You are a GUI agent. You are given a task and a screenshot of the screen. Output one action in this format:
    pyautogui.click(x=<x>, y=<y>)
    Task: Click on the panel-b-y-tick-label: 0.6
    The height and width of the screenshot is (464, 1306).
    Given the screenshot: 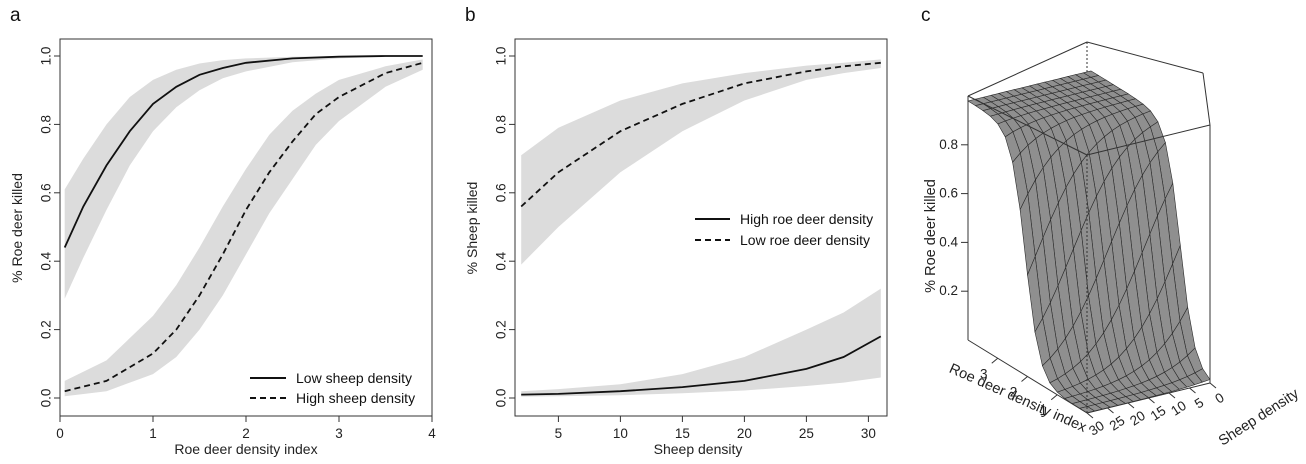 What is the action you would take?
    pyautogui.click(x=501, y=192)
    